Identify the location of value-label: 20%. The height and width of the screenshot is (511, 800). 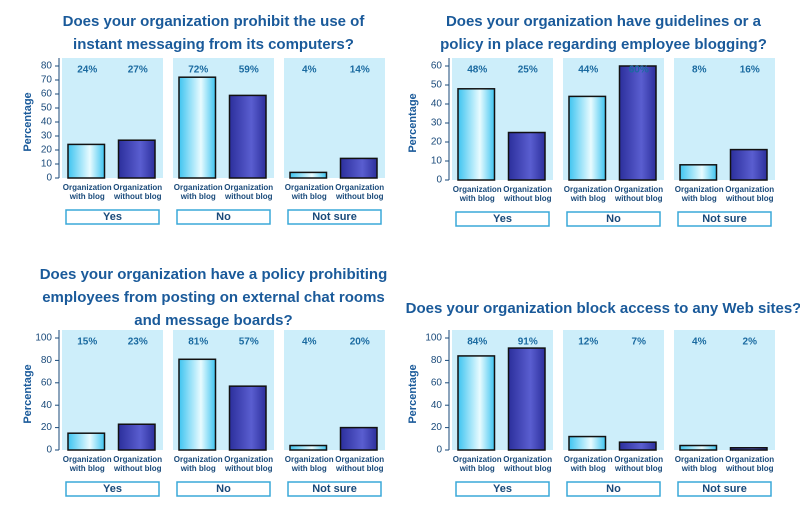
(360, 342).